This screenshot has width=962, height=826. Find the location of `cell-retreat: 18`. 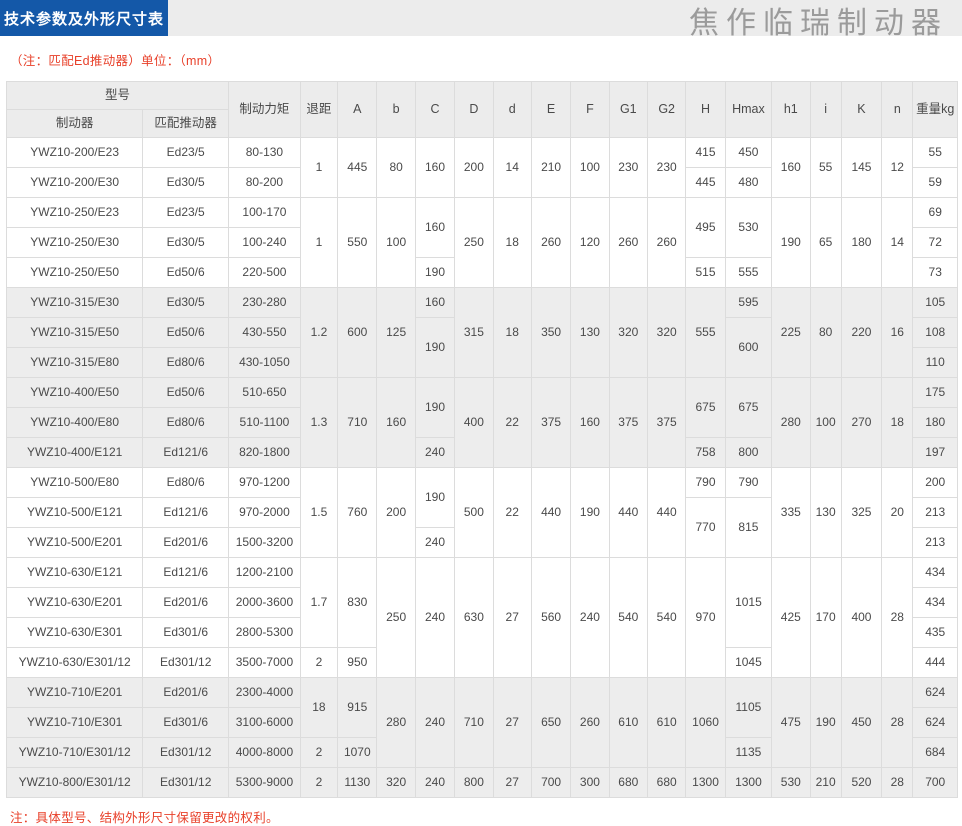

cell-retreat: 18 is located at coordinates (319, 707).